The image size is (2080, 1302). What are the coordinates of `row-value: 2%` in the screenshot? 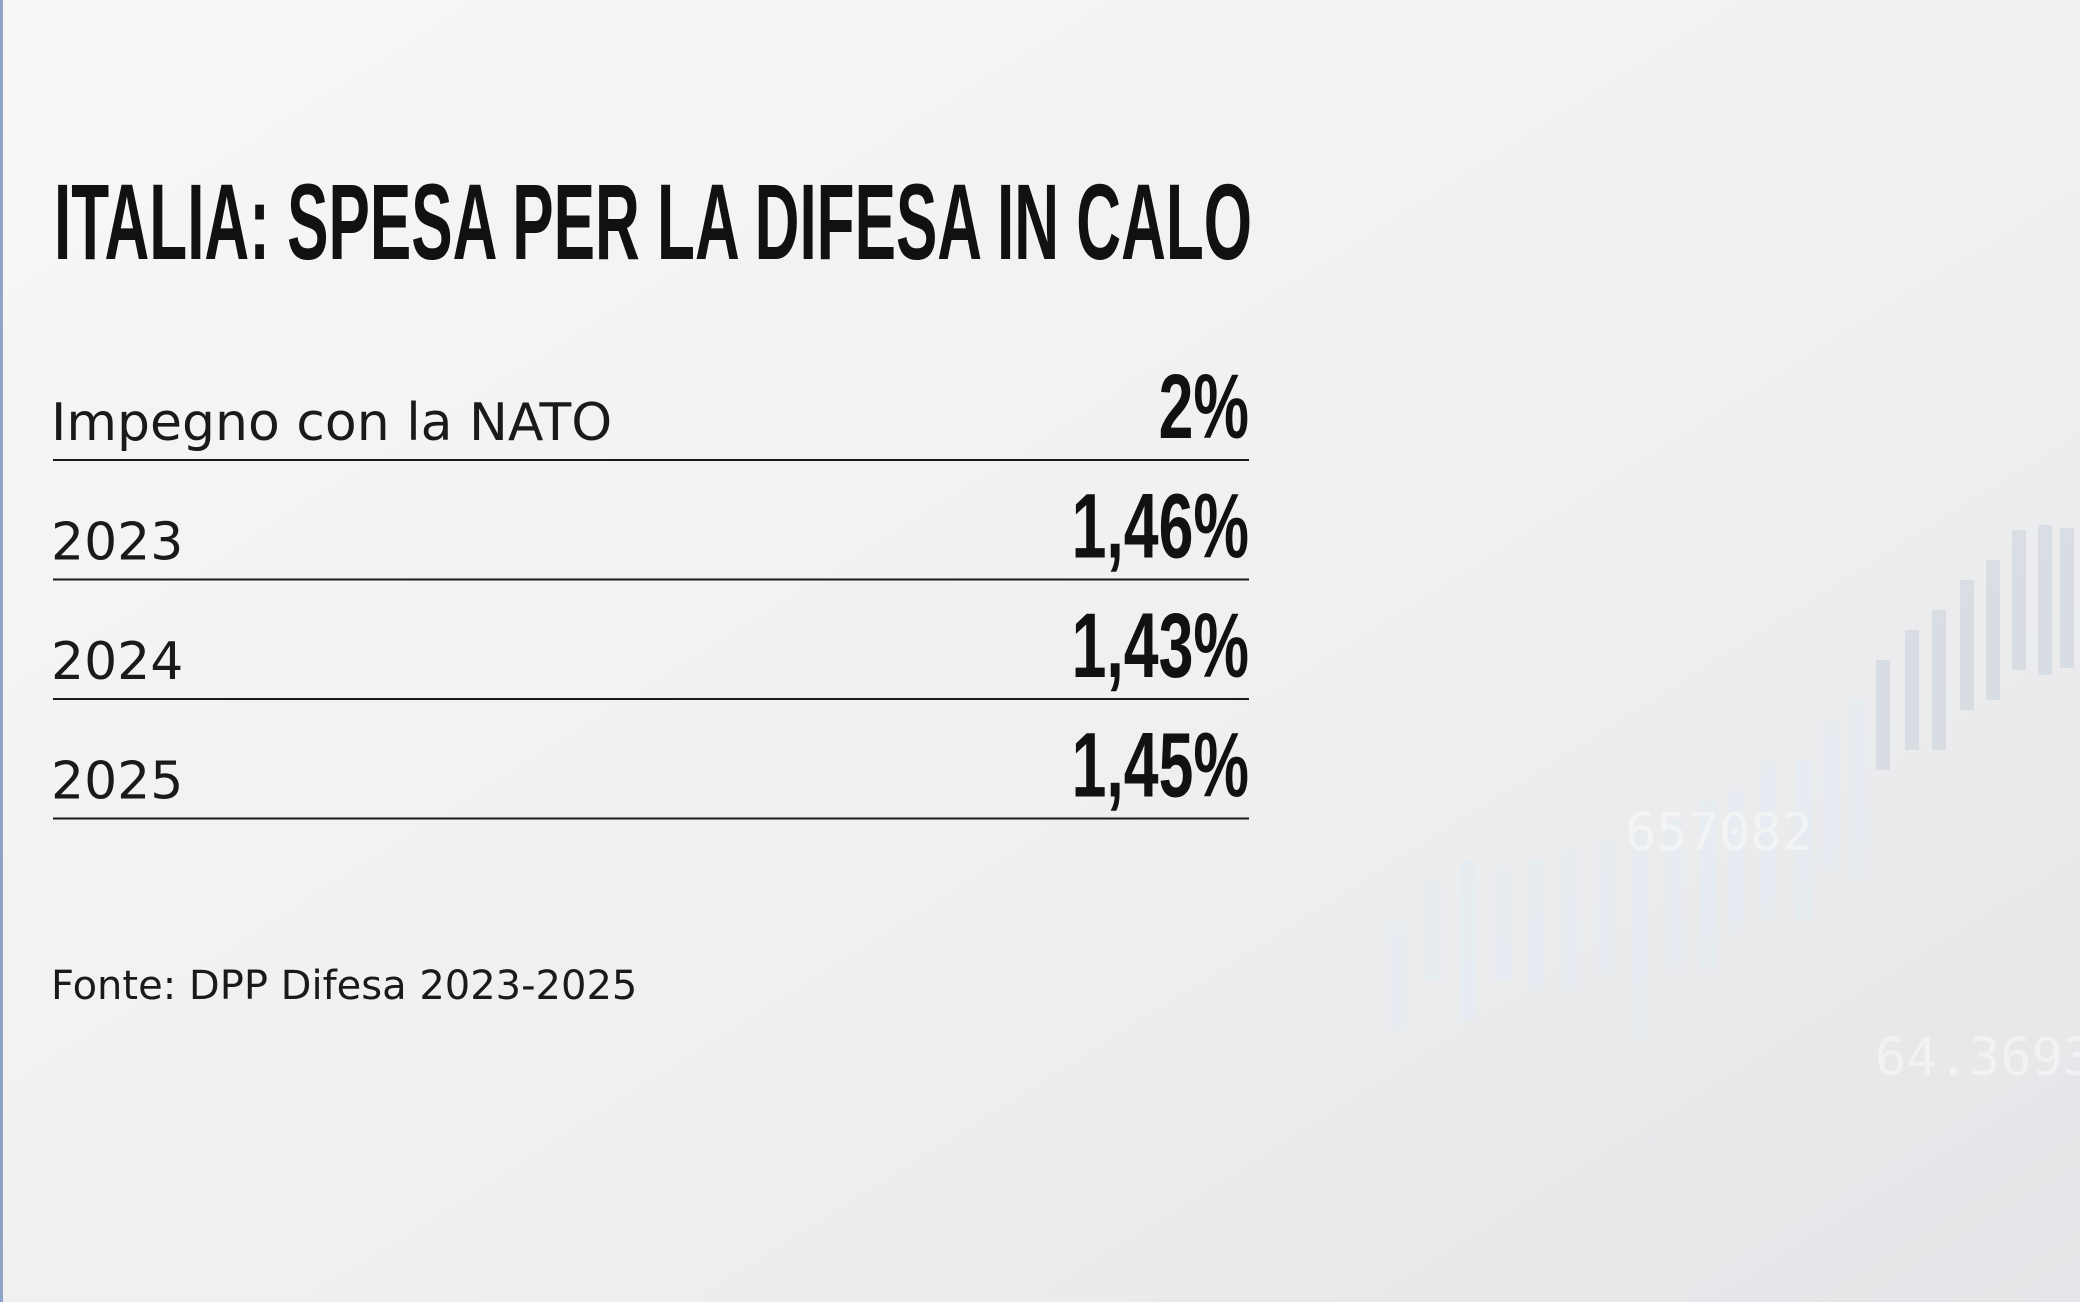 It's located at (1204, 406).